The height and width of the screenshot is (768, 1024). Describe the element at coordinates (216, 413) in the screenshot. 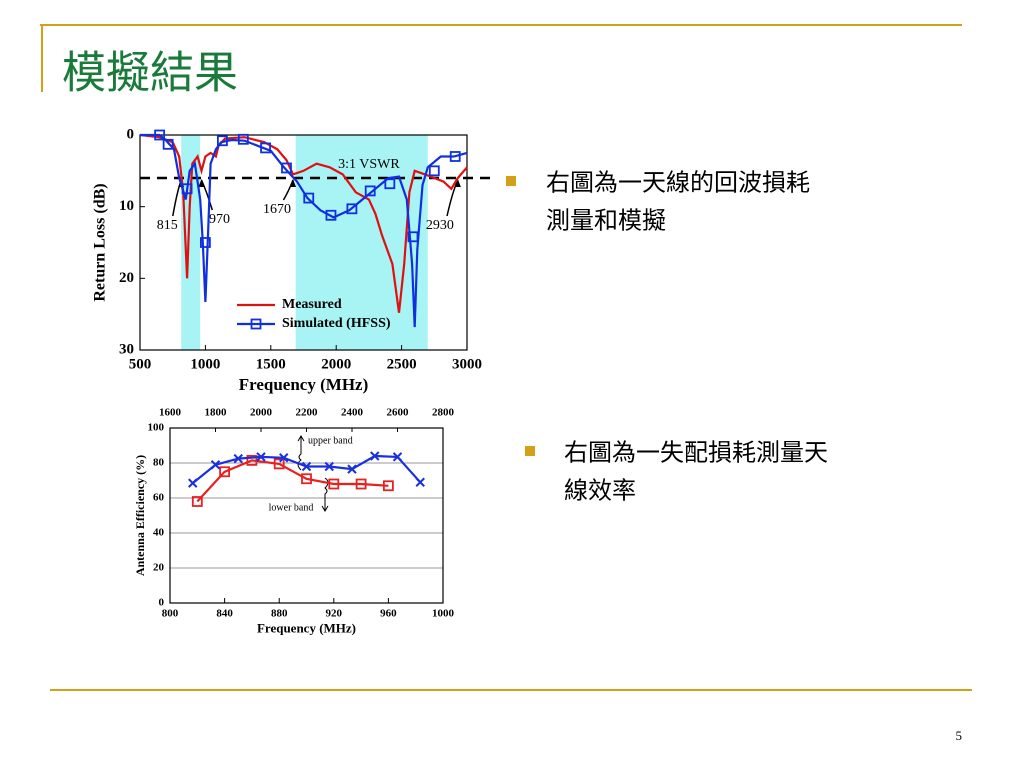

I see `x2-tick-label: 1800` at that location.